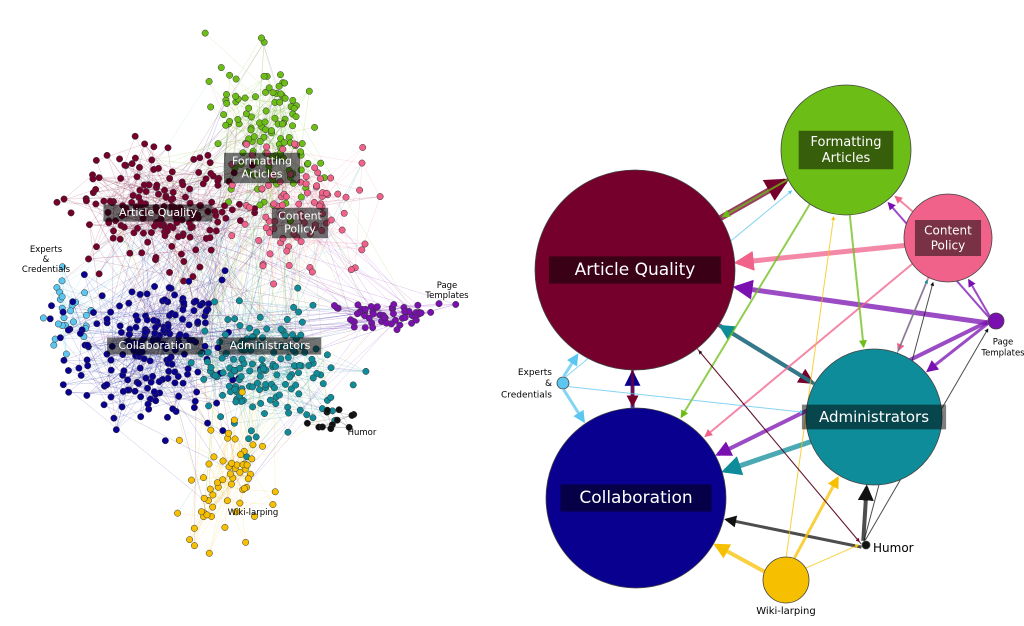 Image resolution: width=1024 pixels, height=626 pixels. I want to click on cluster-node: Collaboration, so click(636, 498).